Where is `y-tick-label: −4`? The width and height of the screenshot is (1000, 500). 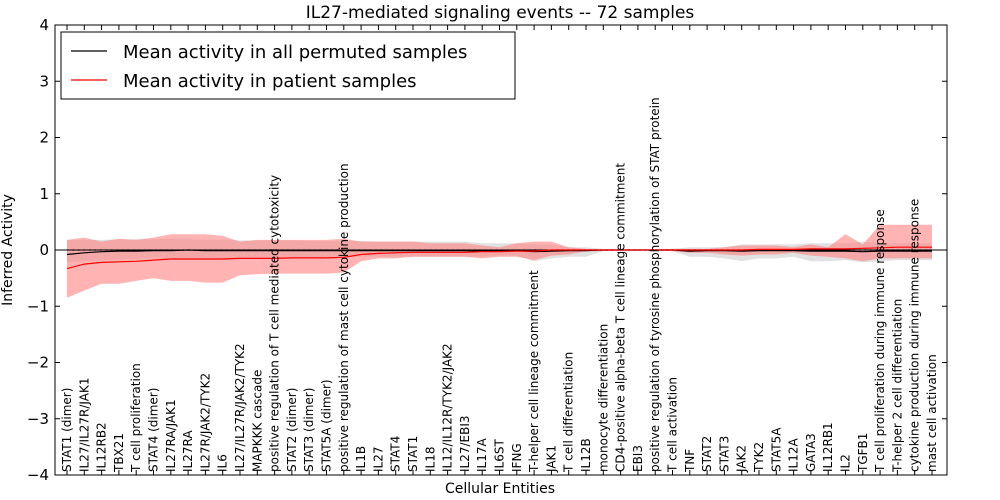 y-tick-label: −4 is located at coordinates (38, 475).